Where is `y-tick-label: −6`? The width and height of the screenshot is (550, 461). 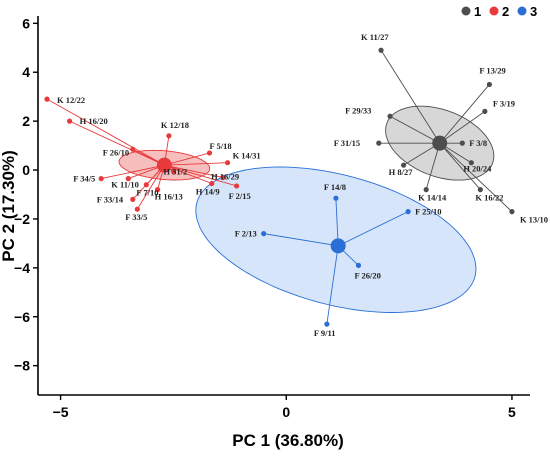 y-tick-label: −6 is located at coordinates (22, 317).